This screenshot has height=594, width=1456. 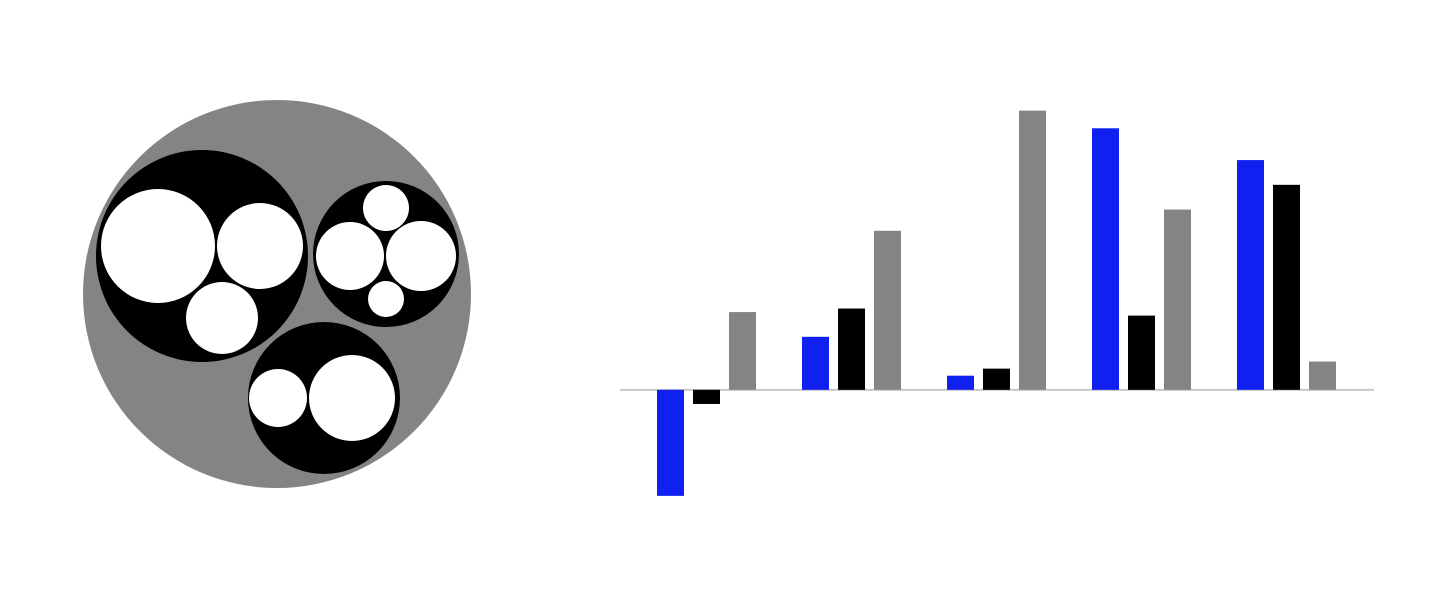 What do you see at coordinates (996, 379) in the screenshot?
I see `bar-s2-c3` at bounding box center [996, 379].